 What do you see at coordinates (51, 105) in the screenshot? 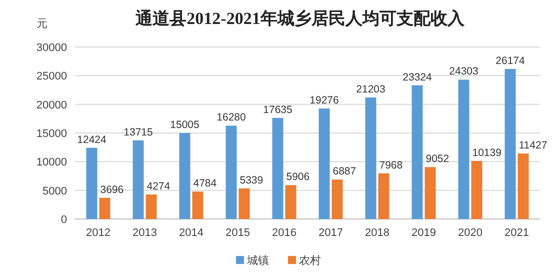
I see `y-tick-label: 20000` at bounding box center [51, 105].